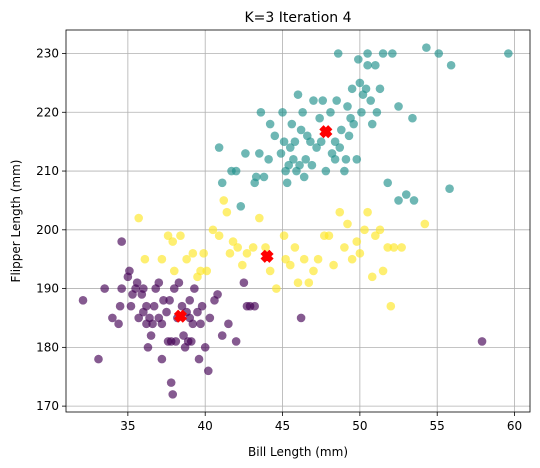 The image size is (540, 468). I want to click on x-tick-label: 55, so click(437, 426).